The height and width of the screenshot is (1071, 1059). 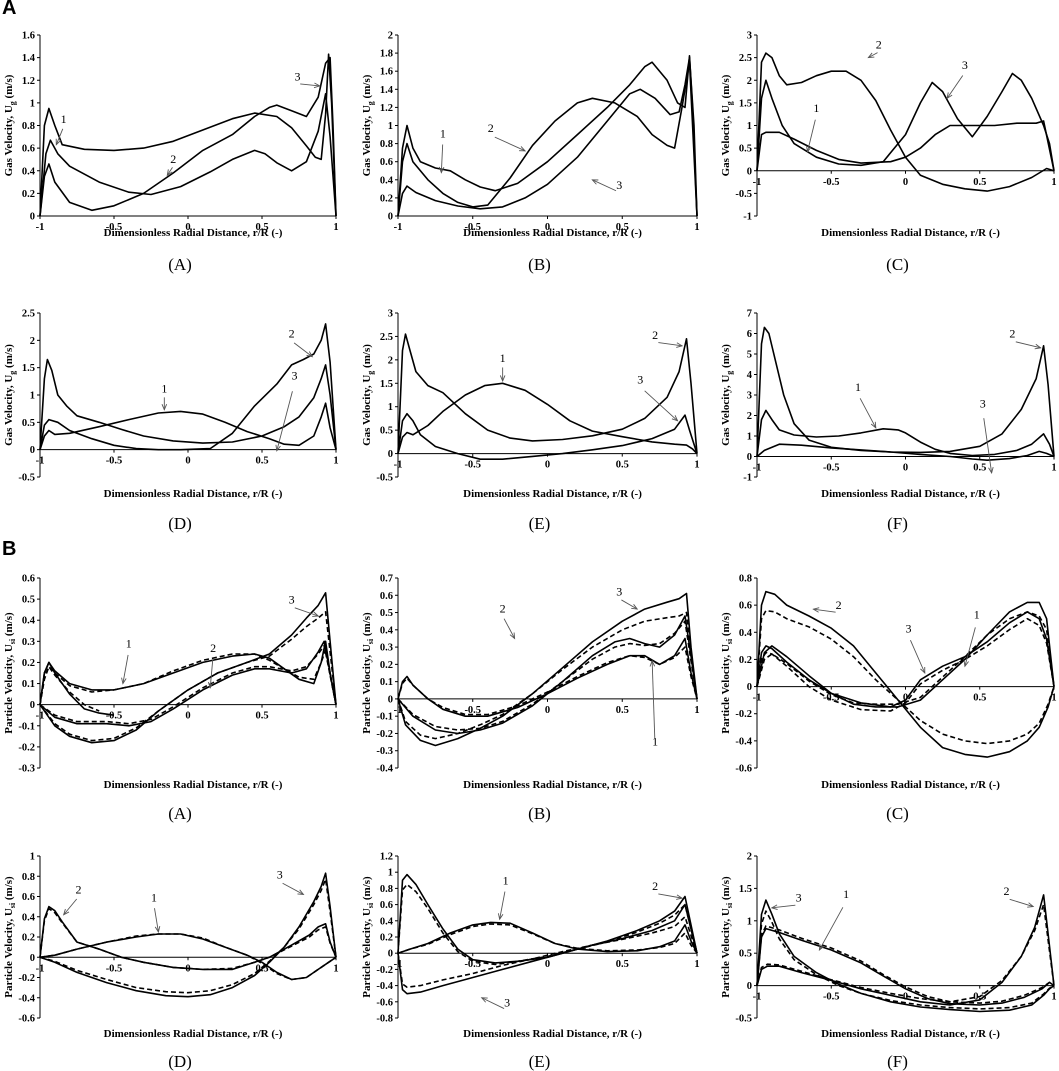 What do you see at coordinates (386, 384) in the screenshot?
I see `y-tick-label: 1.5` at bounding box center [386, 384].